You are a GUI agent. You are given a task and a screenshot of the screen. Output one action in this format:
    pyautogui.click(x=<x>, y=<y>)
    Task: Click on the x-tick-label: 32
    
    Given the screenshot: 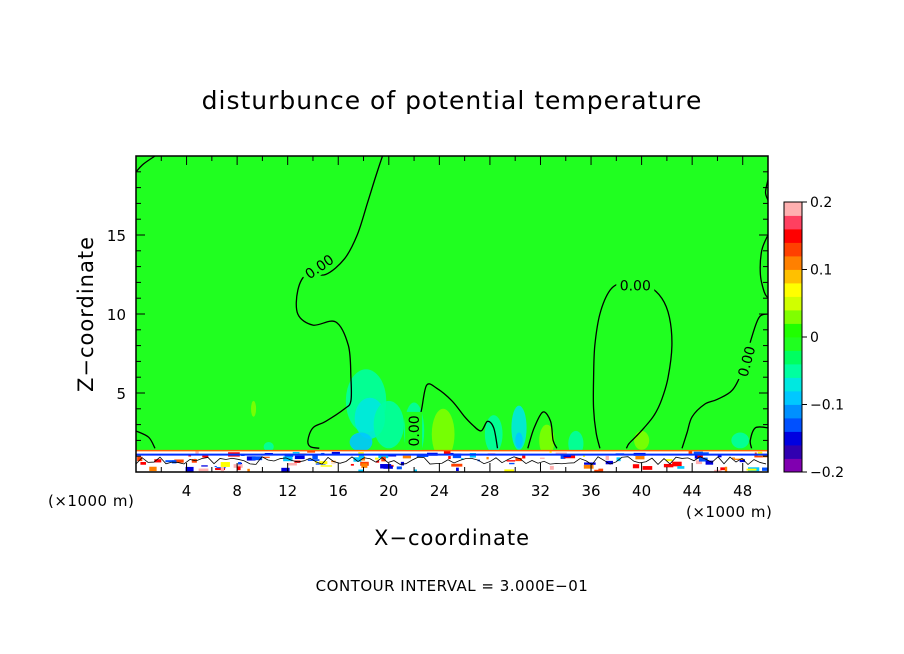 What is the action you would take?
    pyautogui.click(x=540, y=491)
    